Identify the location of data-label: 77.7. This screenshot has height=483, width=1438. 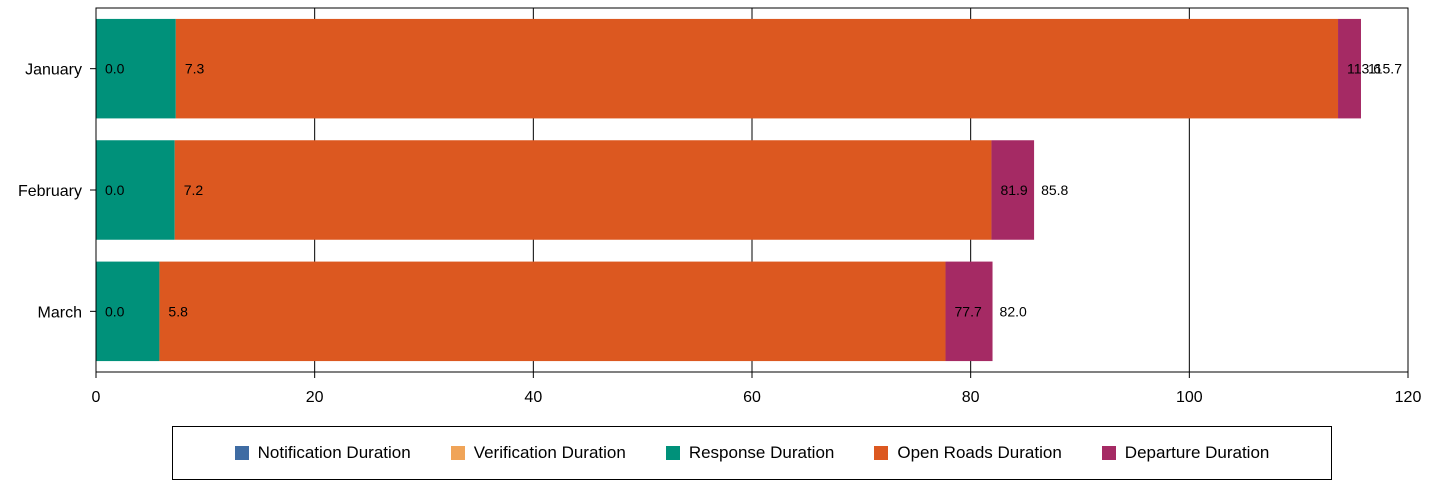
(968, 311).